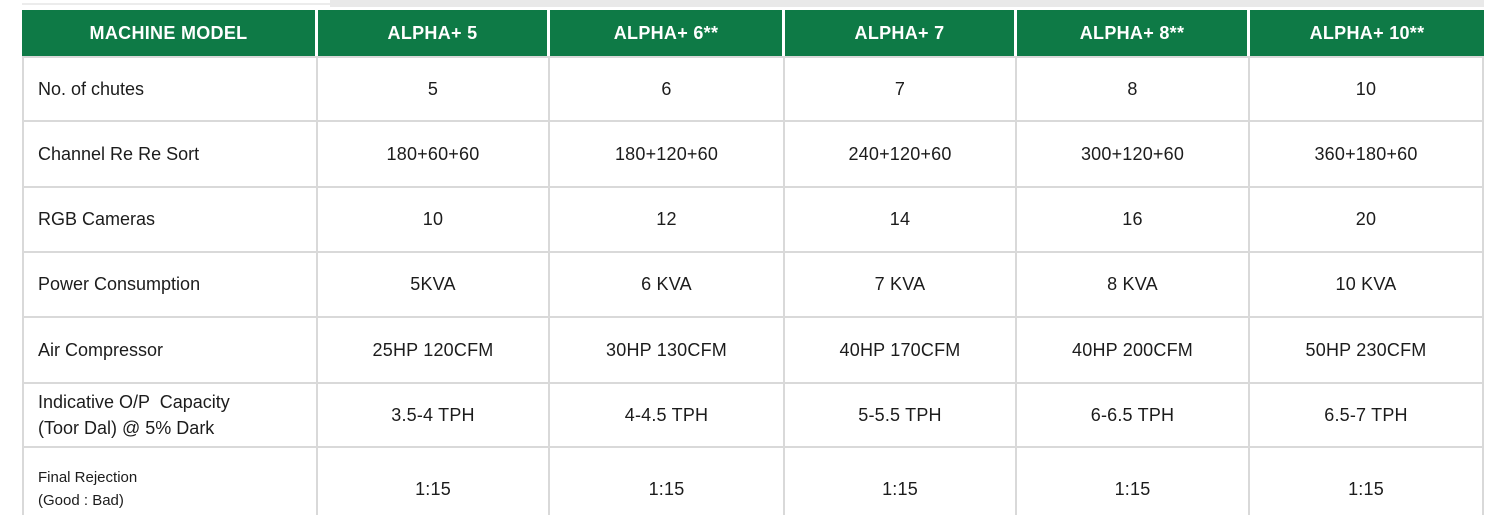 This screenshot has height=515, width=1492. I want to click on header-cell-alpha-8: ALPHA+ 8**, so click(1133, 33).